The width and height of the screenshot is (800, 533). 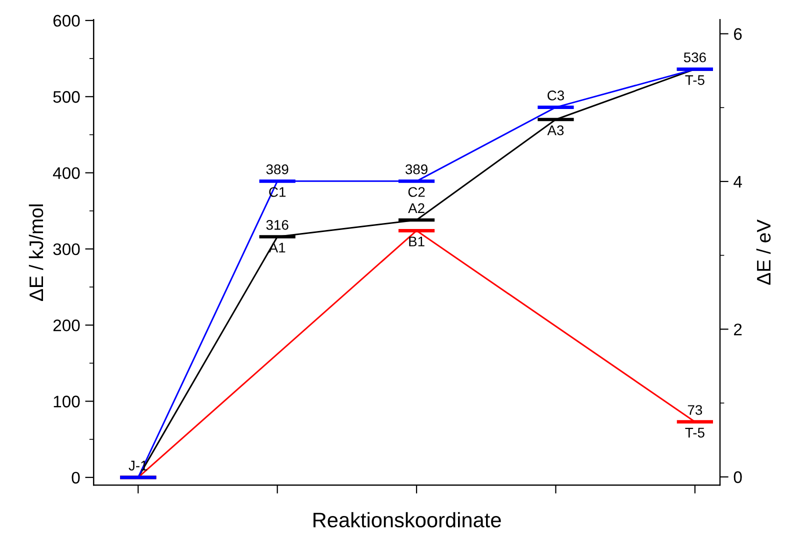 I want to click on data-label: 389 C2, so click(x=416, y=180).